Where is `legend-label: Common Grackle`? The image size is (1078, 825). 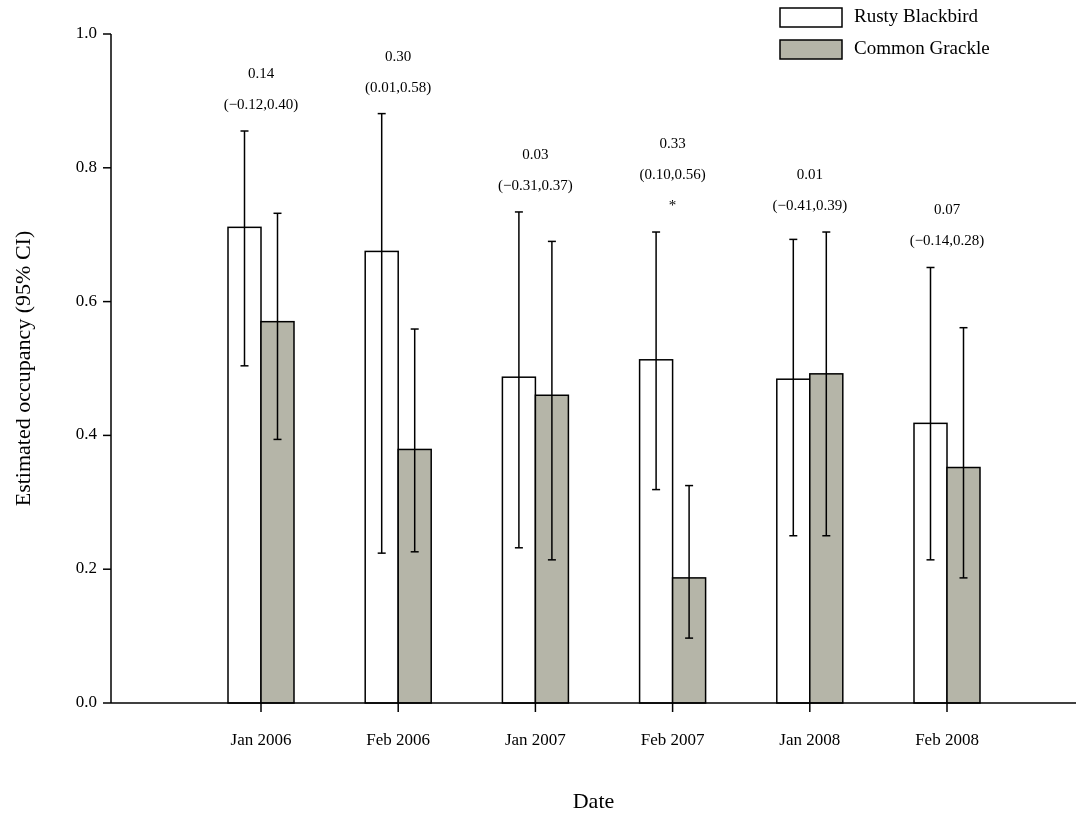
legend-label: Common Grackle is located at coordinates (922, 48).